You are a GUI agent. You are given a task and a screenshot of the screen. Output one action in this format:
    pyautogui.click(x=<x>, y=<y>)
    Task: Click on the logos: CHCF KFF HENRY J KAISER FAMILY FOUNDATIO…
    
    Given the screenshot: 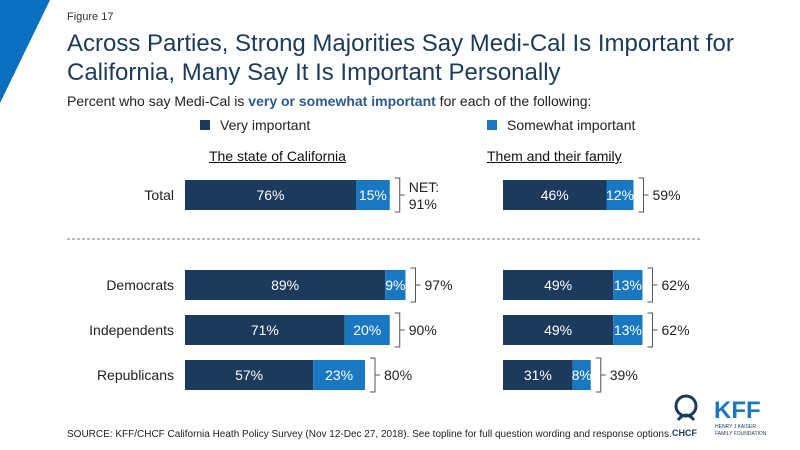 What is the action you would take?
    pyautogui.click(x=719, y=416)
    